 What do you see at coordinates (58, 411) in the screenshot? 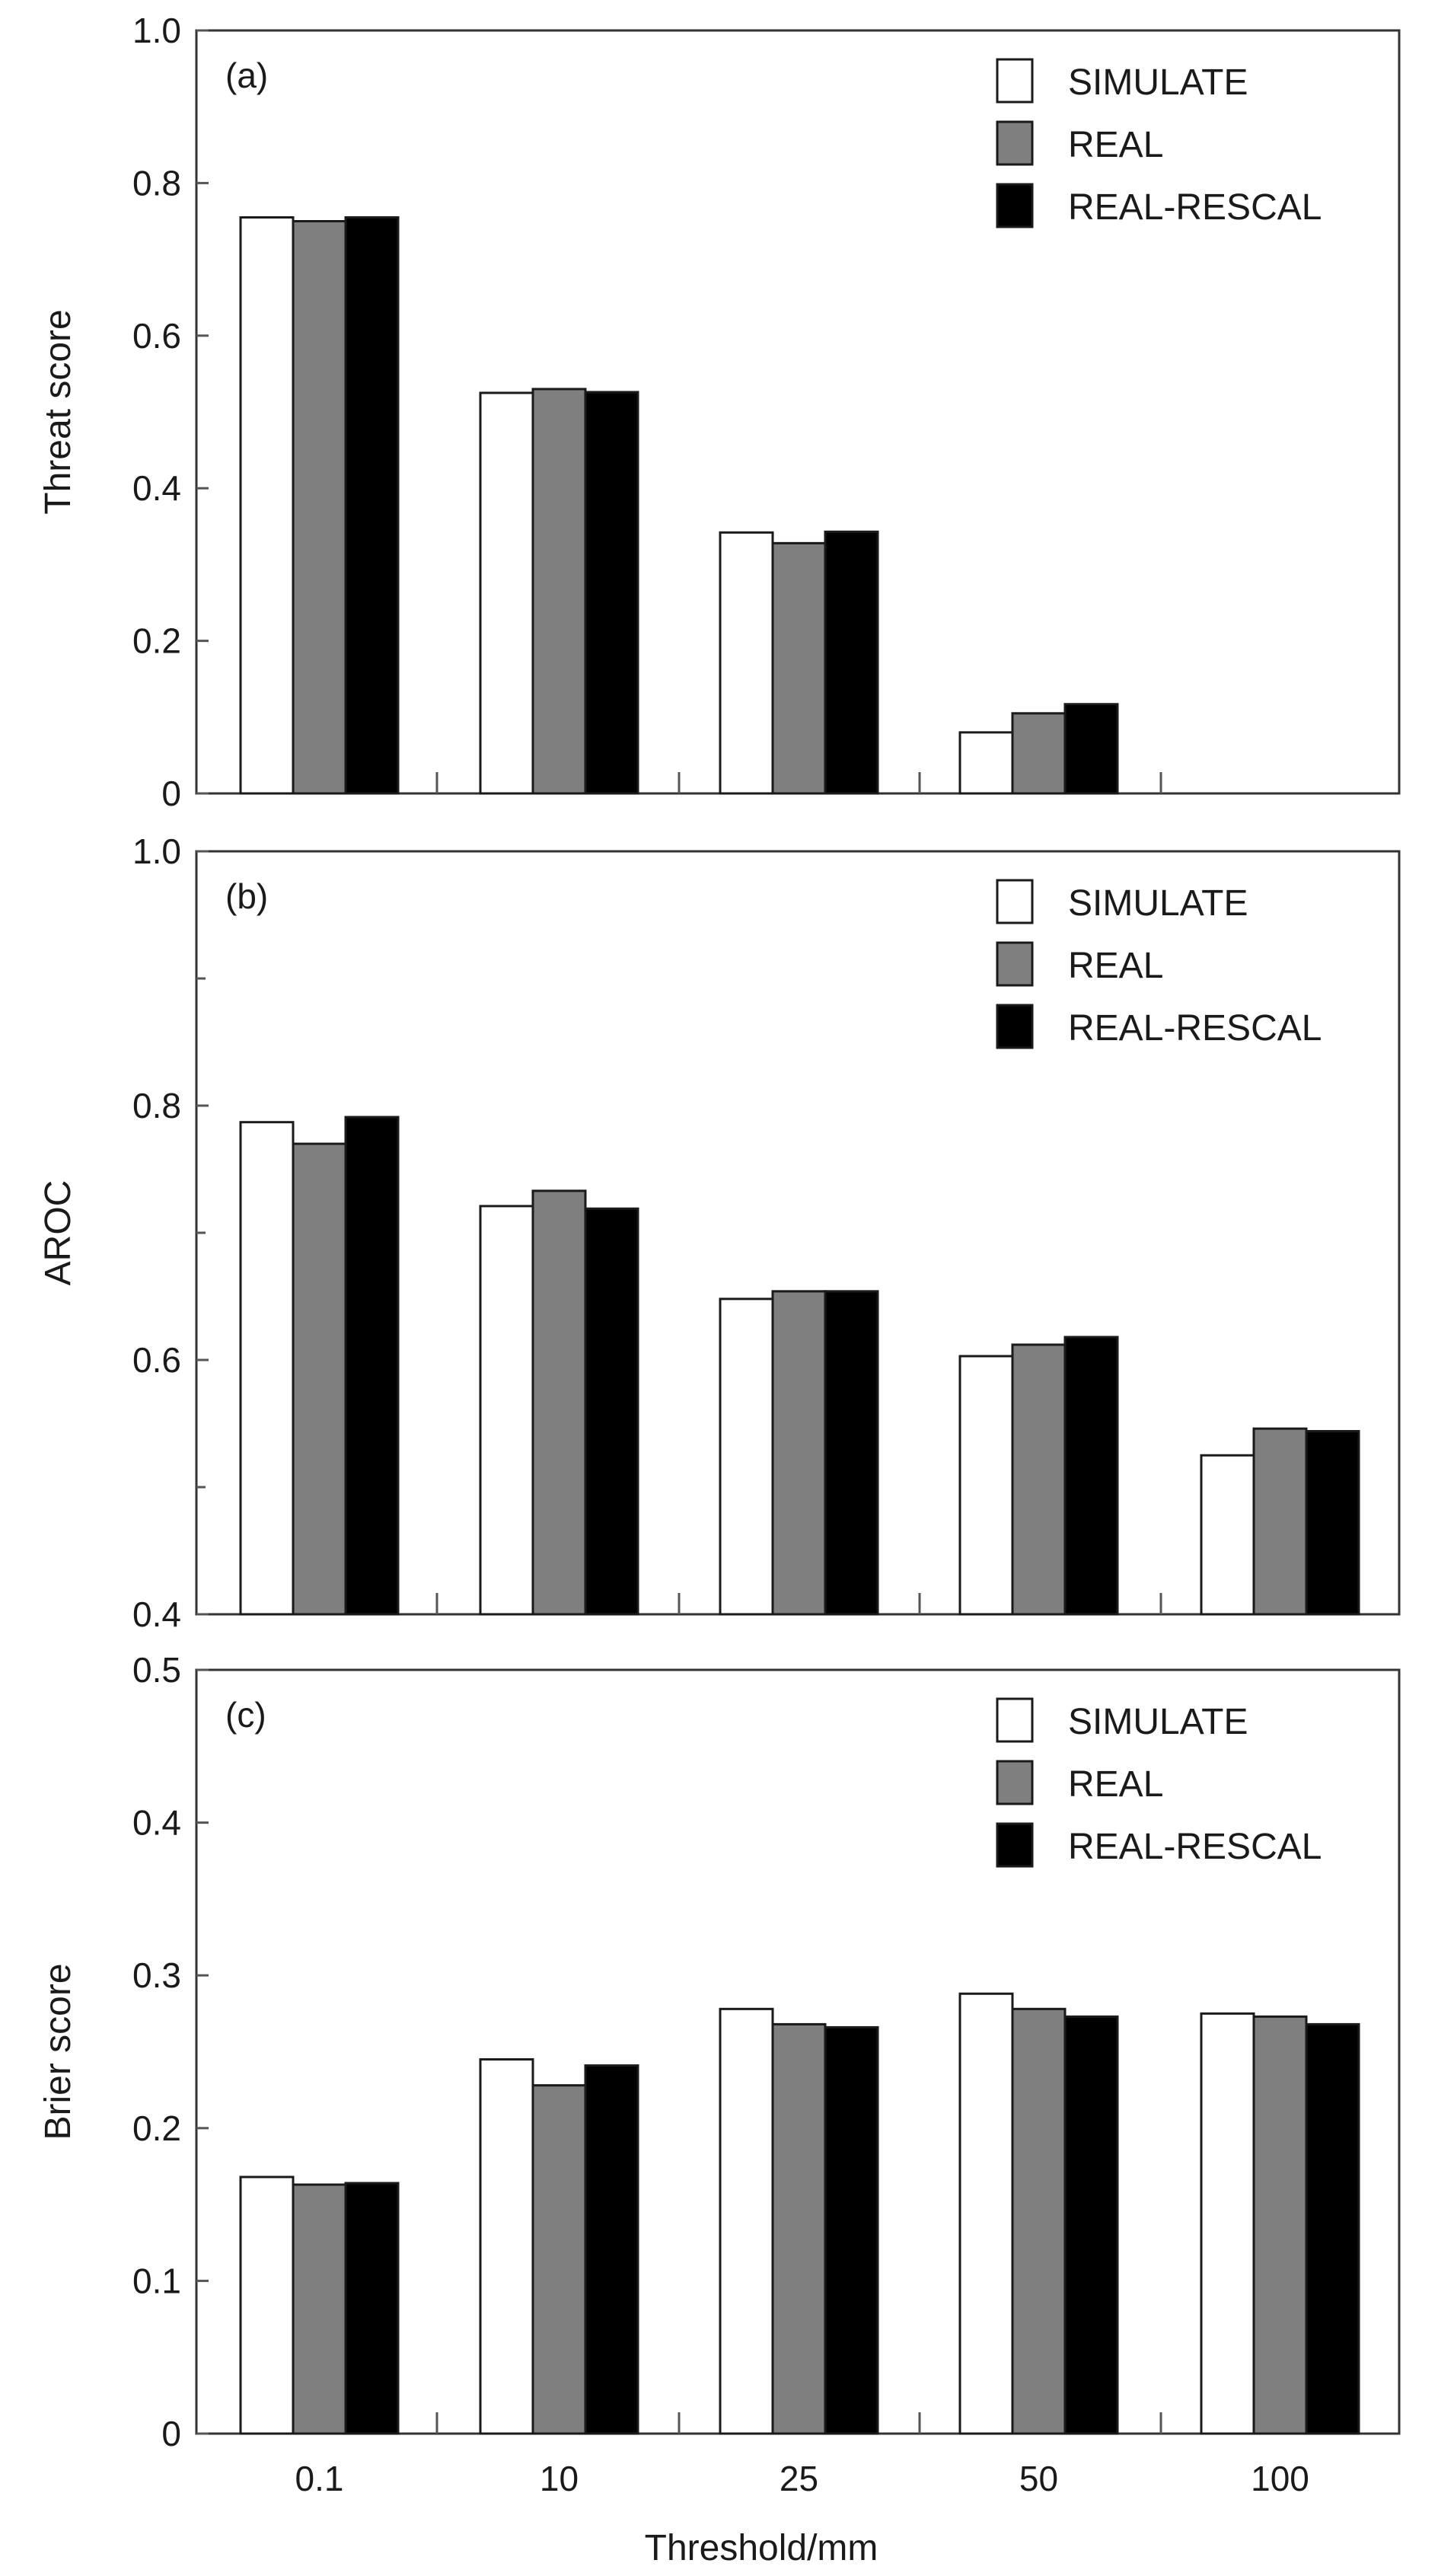
I see `y-axis-title: Threat score` at bounding box center [58, 411].